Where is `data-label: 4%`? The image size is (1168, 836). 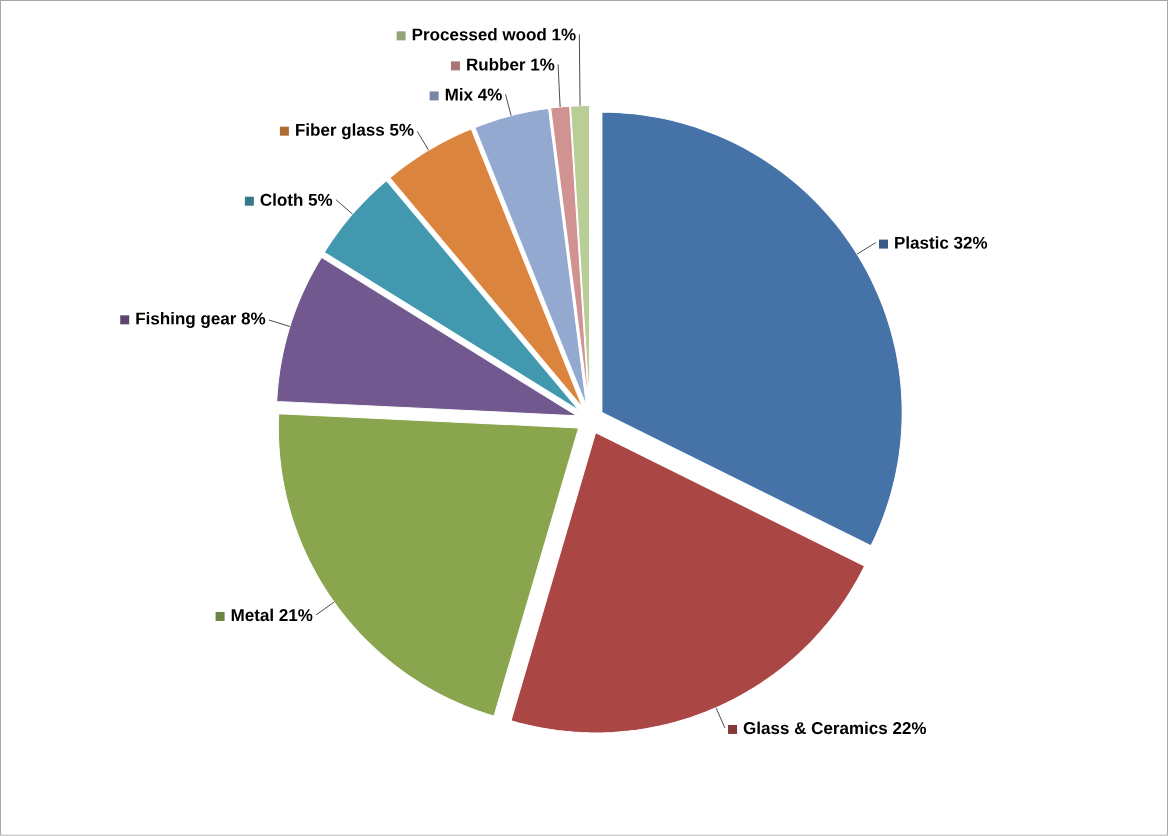 data-label: 4% is located at coordinates (490, 94).